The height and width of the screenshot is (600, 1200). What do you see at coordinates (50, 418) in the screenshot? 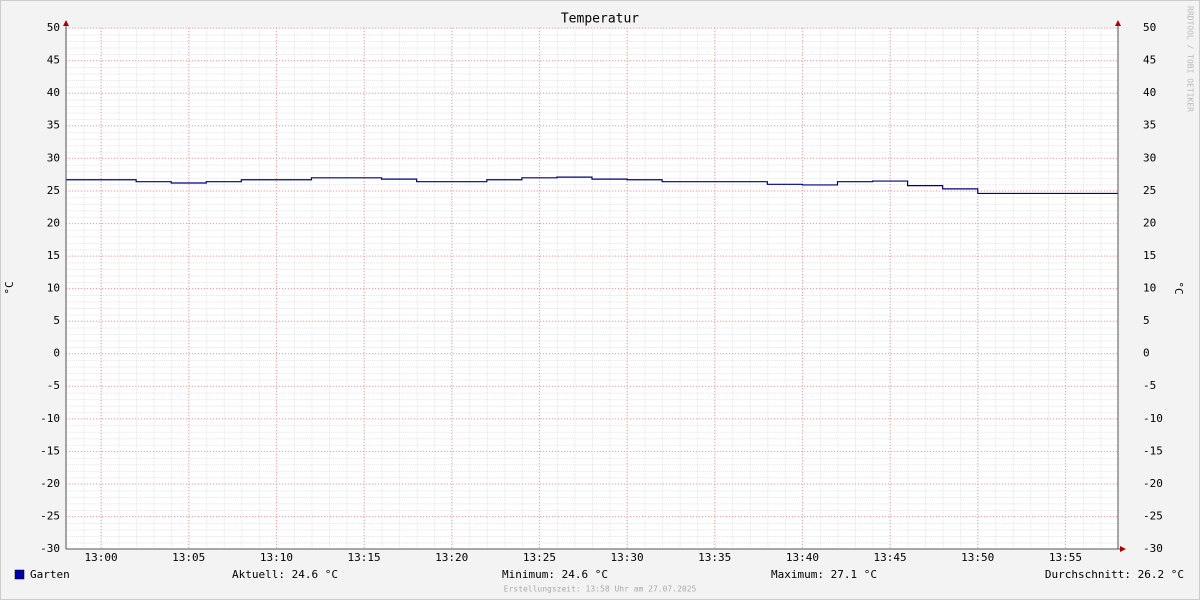
I see `y-tick-label: -10` at bounding box center [50, 418].